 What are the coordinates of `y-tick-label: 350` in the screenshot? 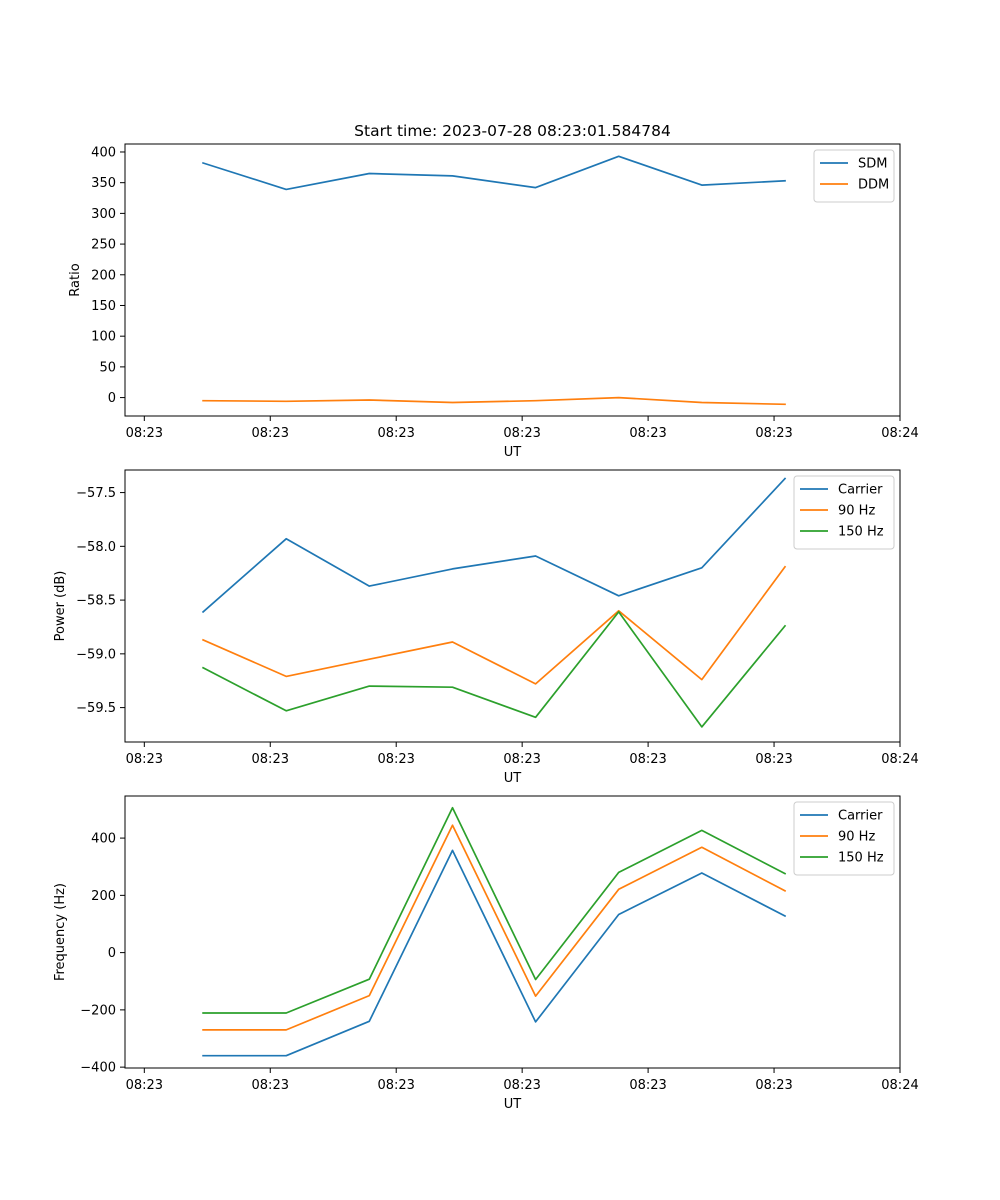 It's located at (103, 183).